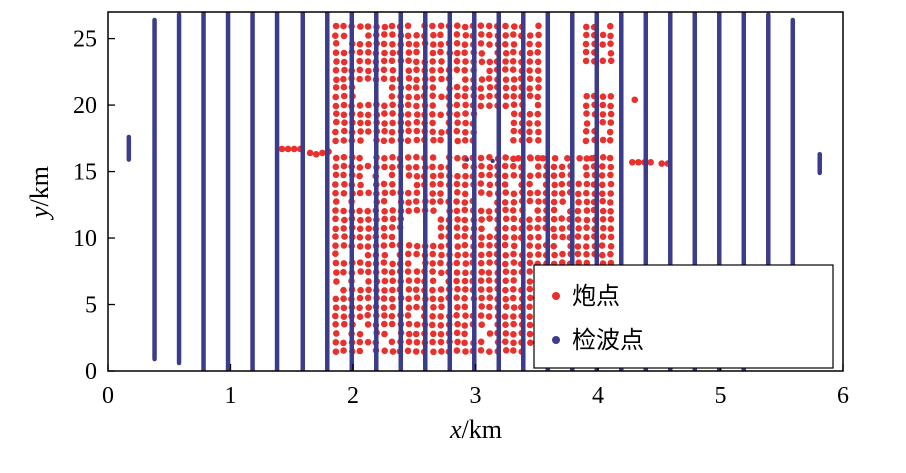  I want to click on x-axis-label: x/km, so click(475, 429).